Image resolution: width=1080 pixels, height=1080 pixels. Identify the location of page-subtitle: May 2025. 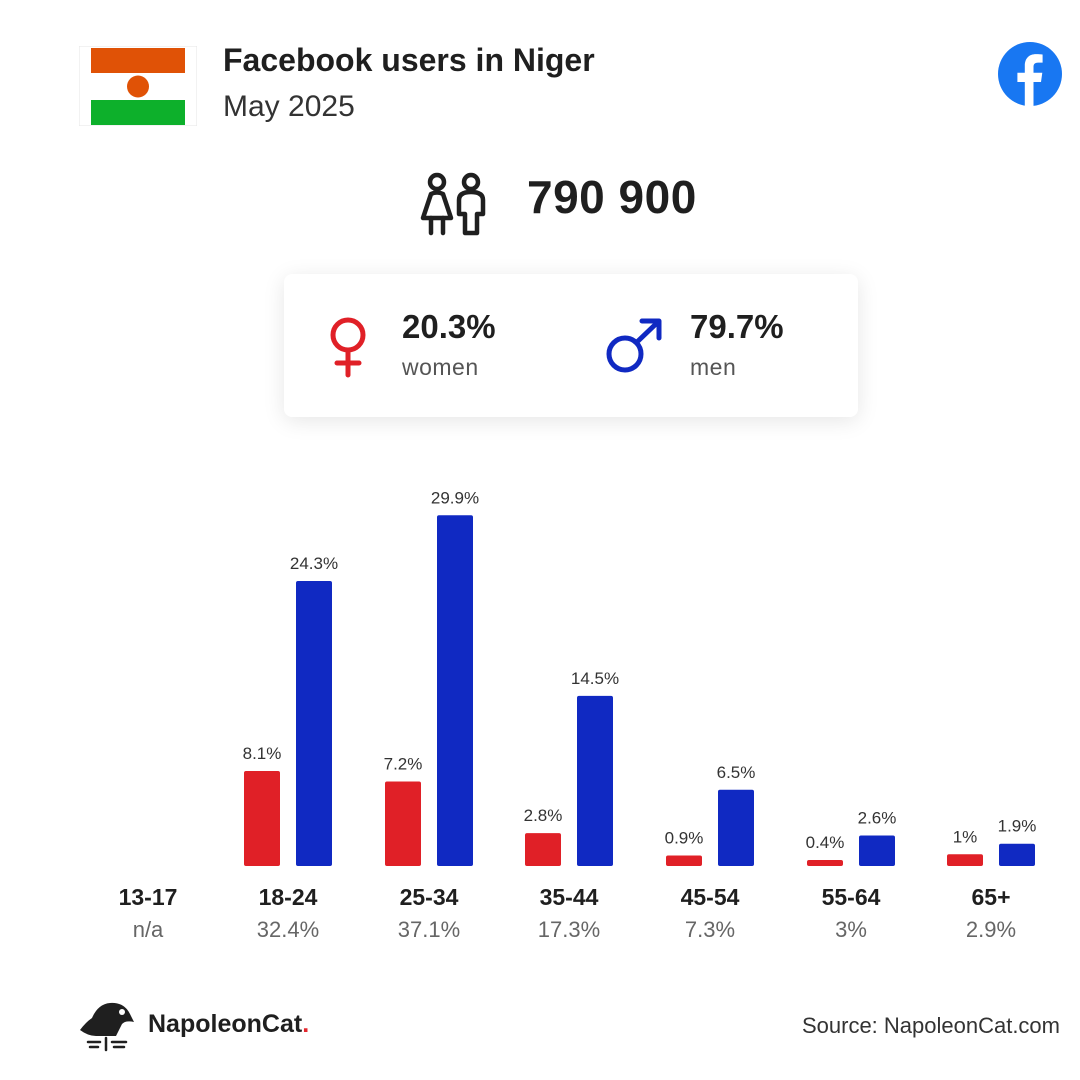
(289, 106).